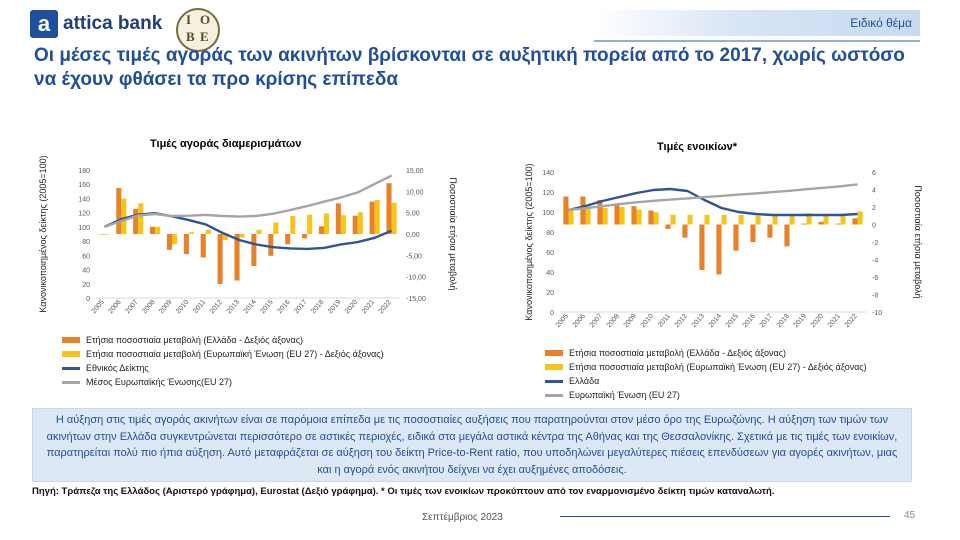  What do you see at coordinates (385, 307) in the screenshot?
I see `x-tick-label: 2022` at bounding box center [385, 307].